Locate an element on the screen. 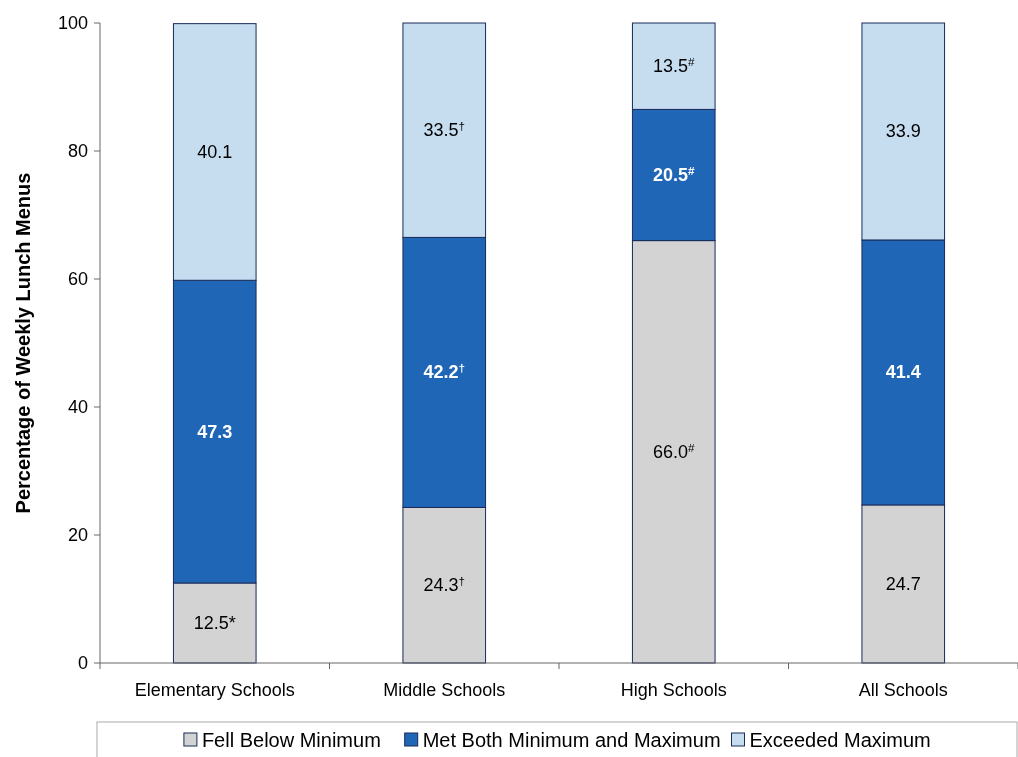  y-tick-label: 100 is located at coordinates (72, 23).